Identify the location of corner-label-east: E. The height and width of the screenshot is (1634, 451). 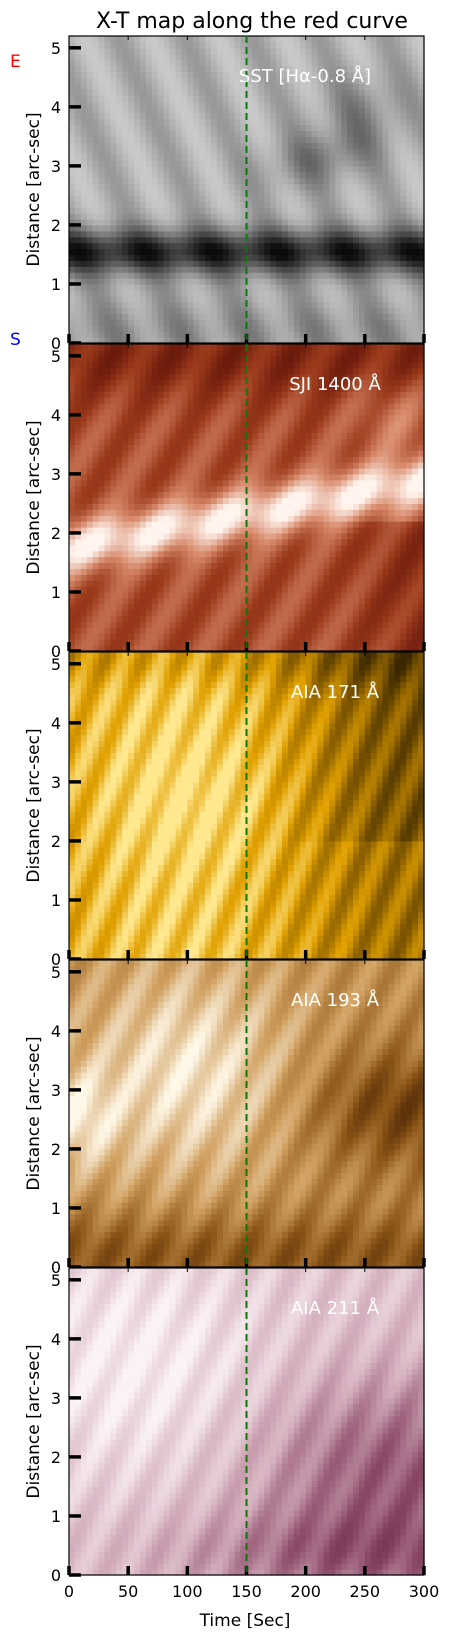
(15, 62).